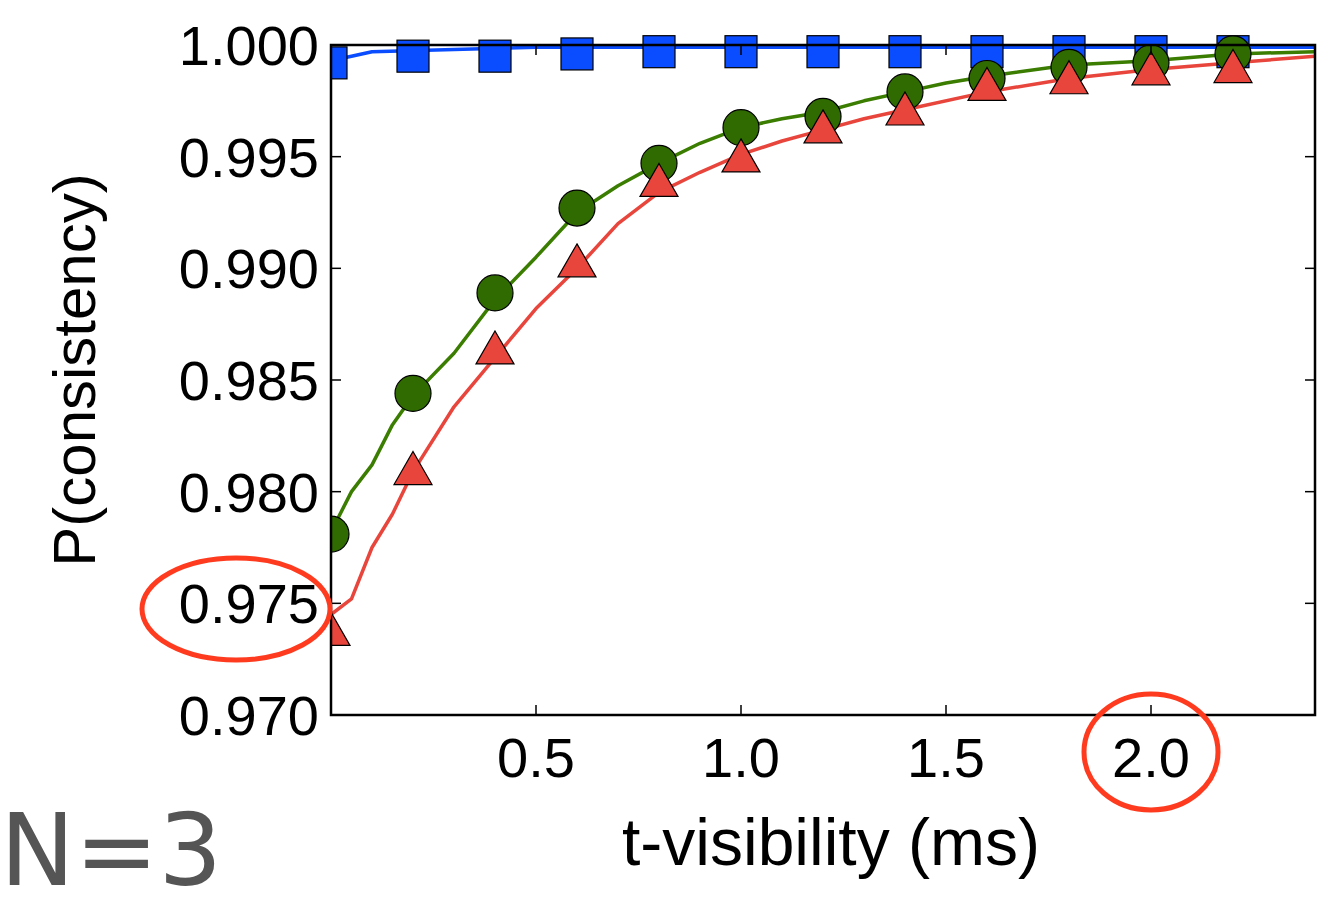 The height and width of the screenshot is (901, 1326). What do you see at coordinates (248, 604) in the screenshot?
I see `y-tick-label: 0.975` at bounding box center [248, 604].